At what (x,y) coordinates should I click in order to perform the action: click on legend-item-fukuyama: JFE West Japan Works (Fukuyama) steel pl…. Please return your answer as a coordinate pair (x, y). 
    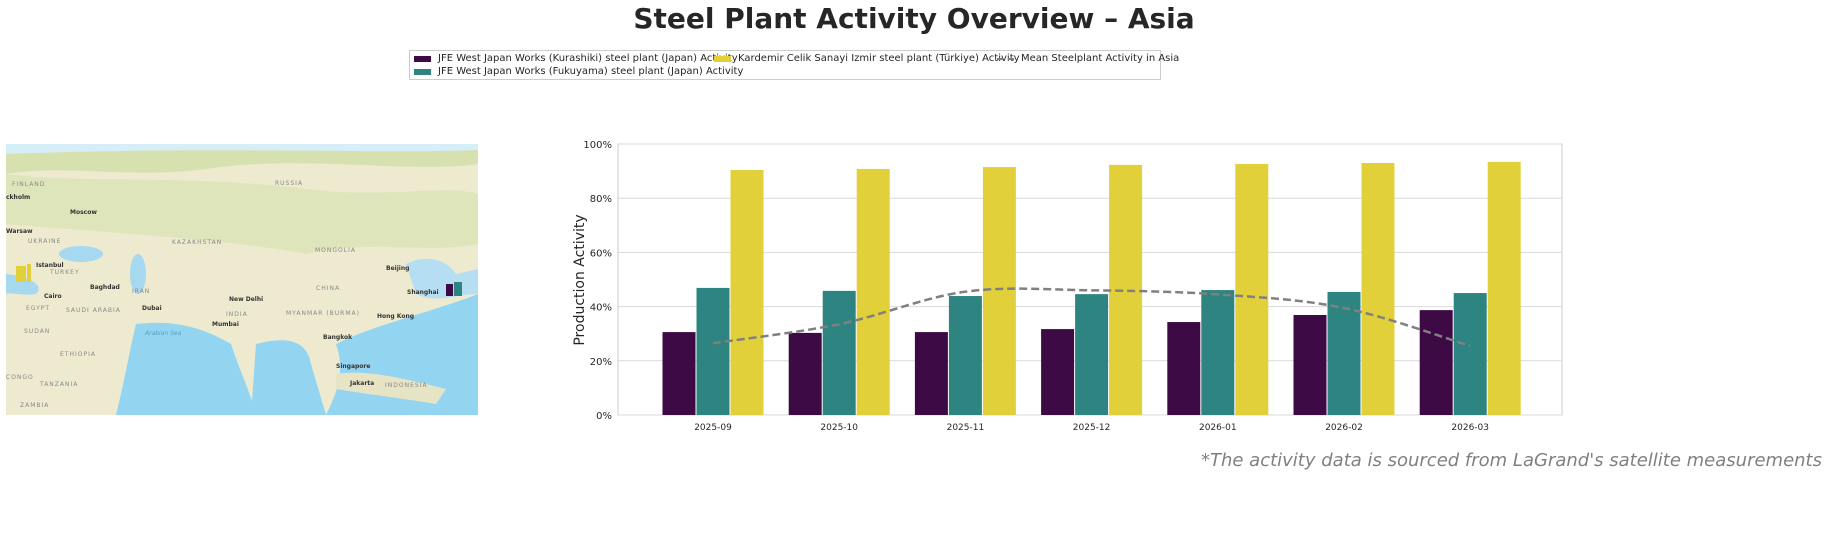
    Looking at the image, I should click on (578, 71).